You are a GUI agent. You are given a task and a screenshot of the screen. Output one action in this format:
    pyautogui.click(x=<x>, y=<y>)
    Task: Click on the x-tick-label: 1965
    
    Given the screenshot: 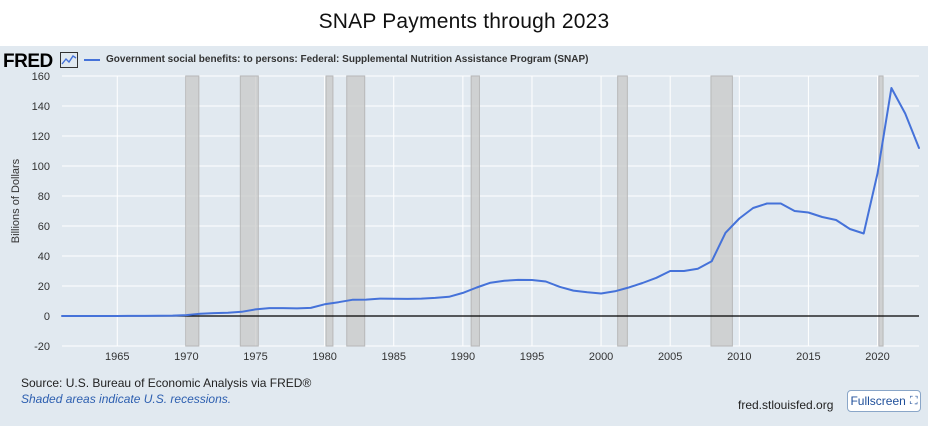 What is the action you would take?
    pyautogui.click(x=117, y=357)
    